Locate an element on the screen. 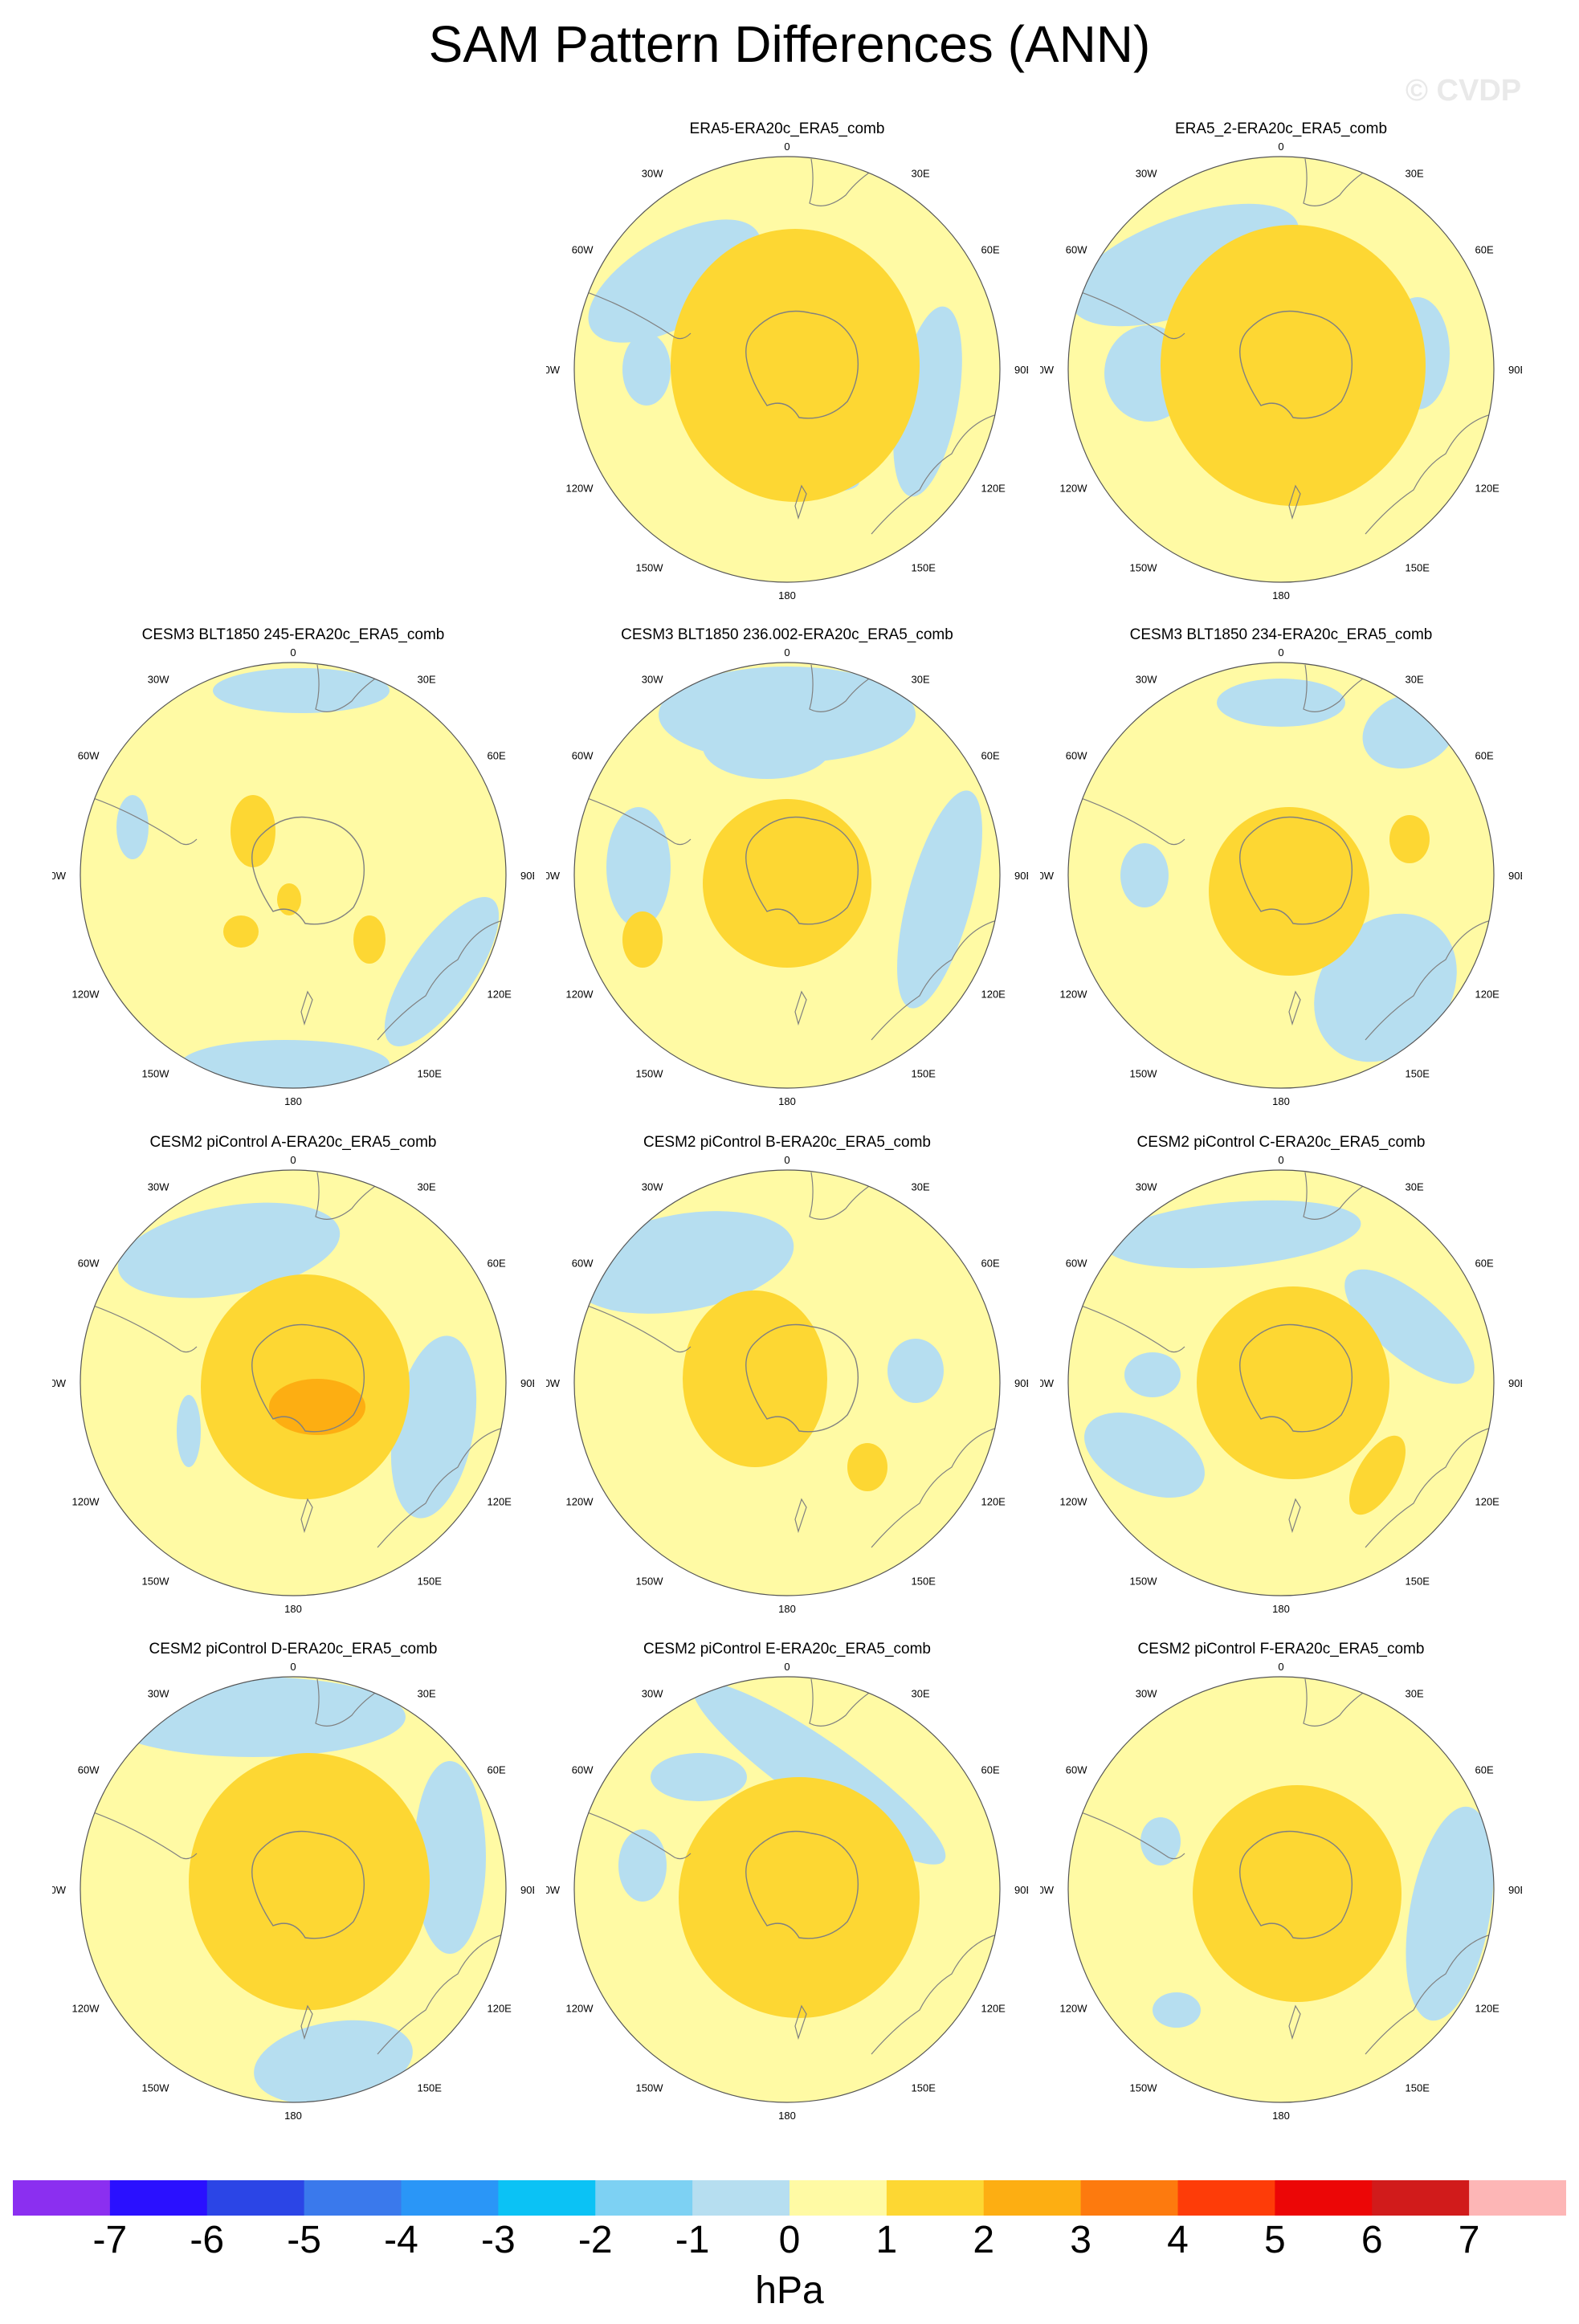  panel-title: CESM3 BLT1850 236.002-ERA20c_ERA5_comb is located at coordinates (787, 635).